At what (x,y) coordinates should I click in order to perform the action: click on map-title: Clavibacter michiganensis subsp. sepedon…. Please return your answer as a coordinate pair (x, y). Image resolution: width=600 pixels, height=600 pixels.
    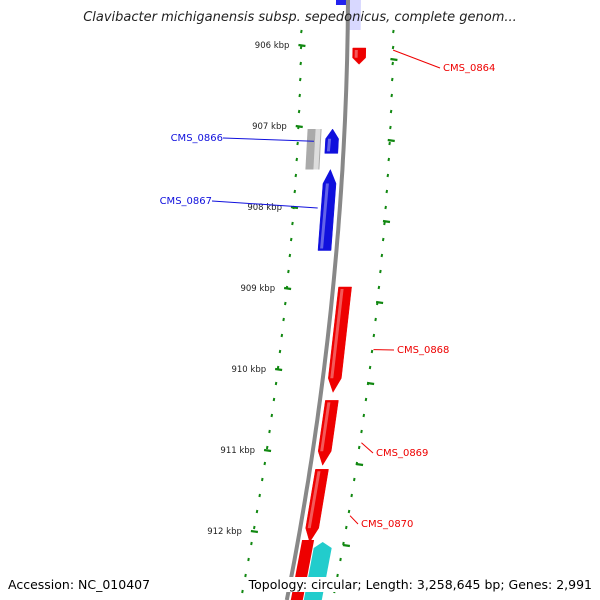
    Looking at the image, I should click on (300, 17).